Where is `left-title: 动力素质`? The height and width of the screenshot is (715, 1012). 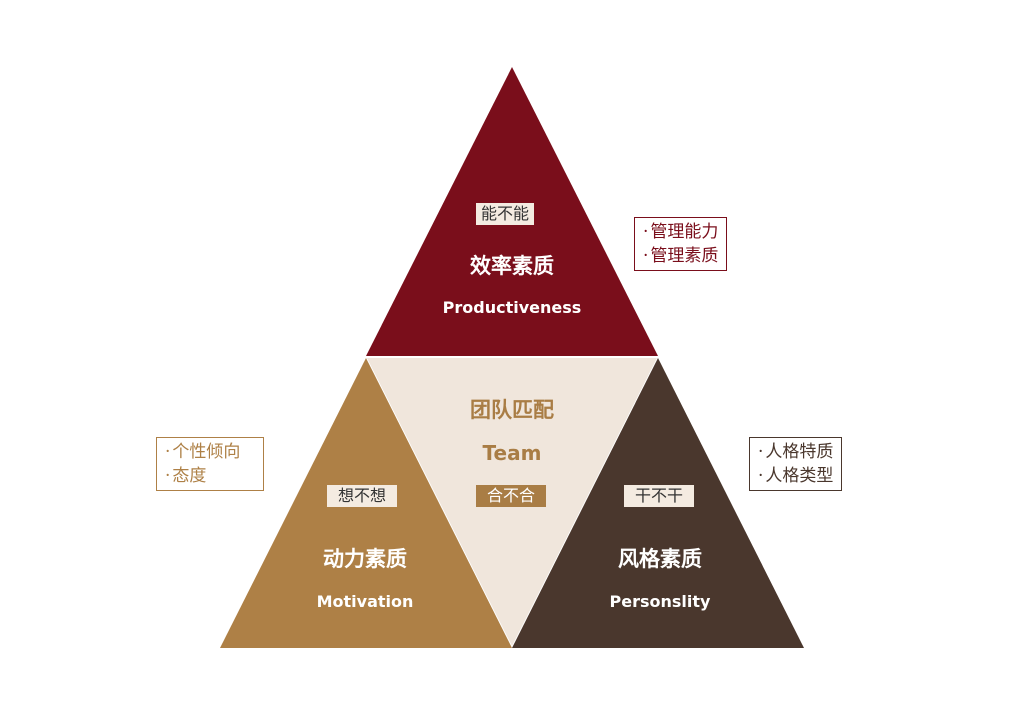 left-title: 动力素质 is located at coordinates (365, 559).